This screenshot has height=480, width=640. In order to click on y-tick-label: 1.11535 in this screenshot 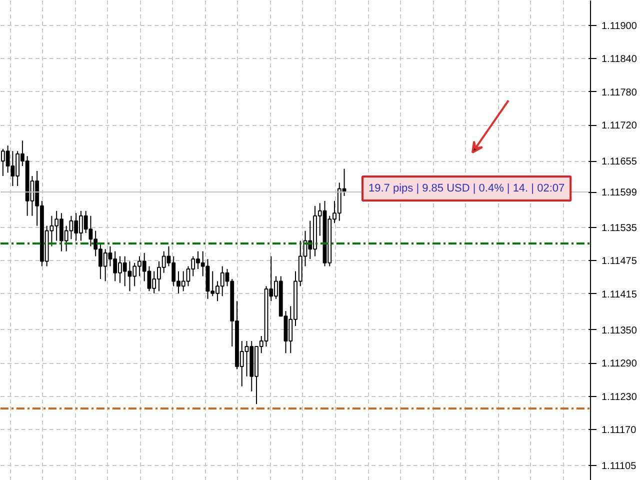, I will do `click(620, 228)`.